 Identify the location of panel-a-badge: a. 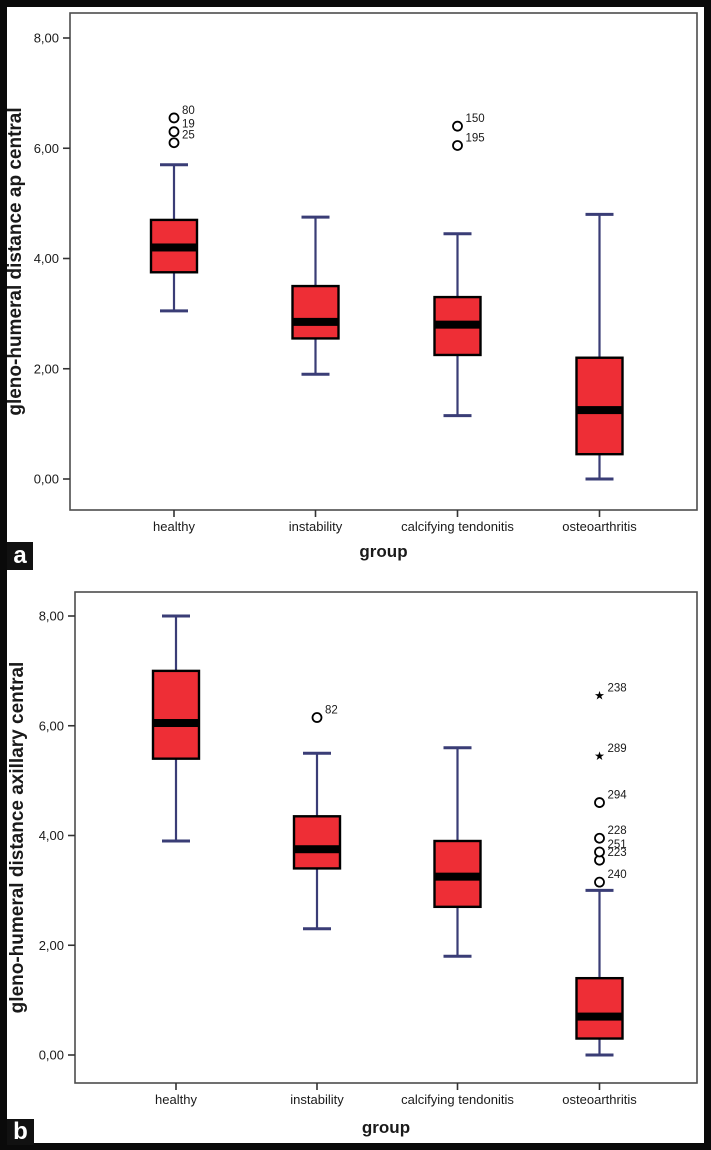
(20, 556).